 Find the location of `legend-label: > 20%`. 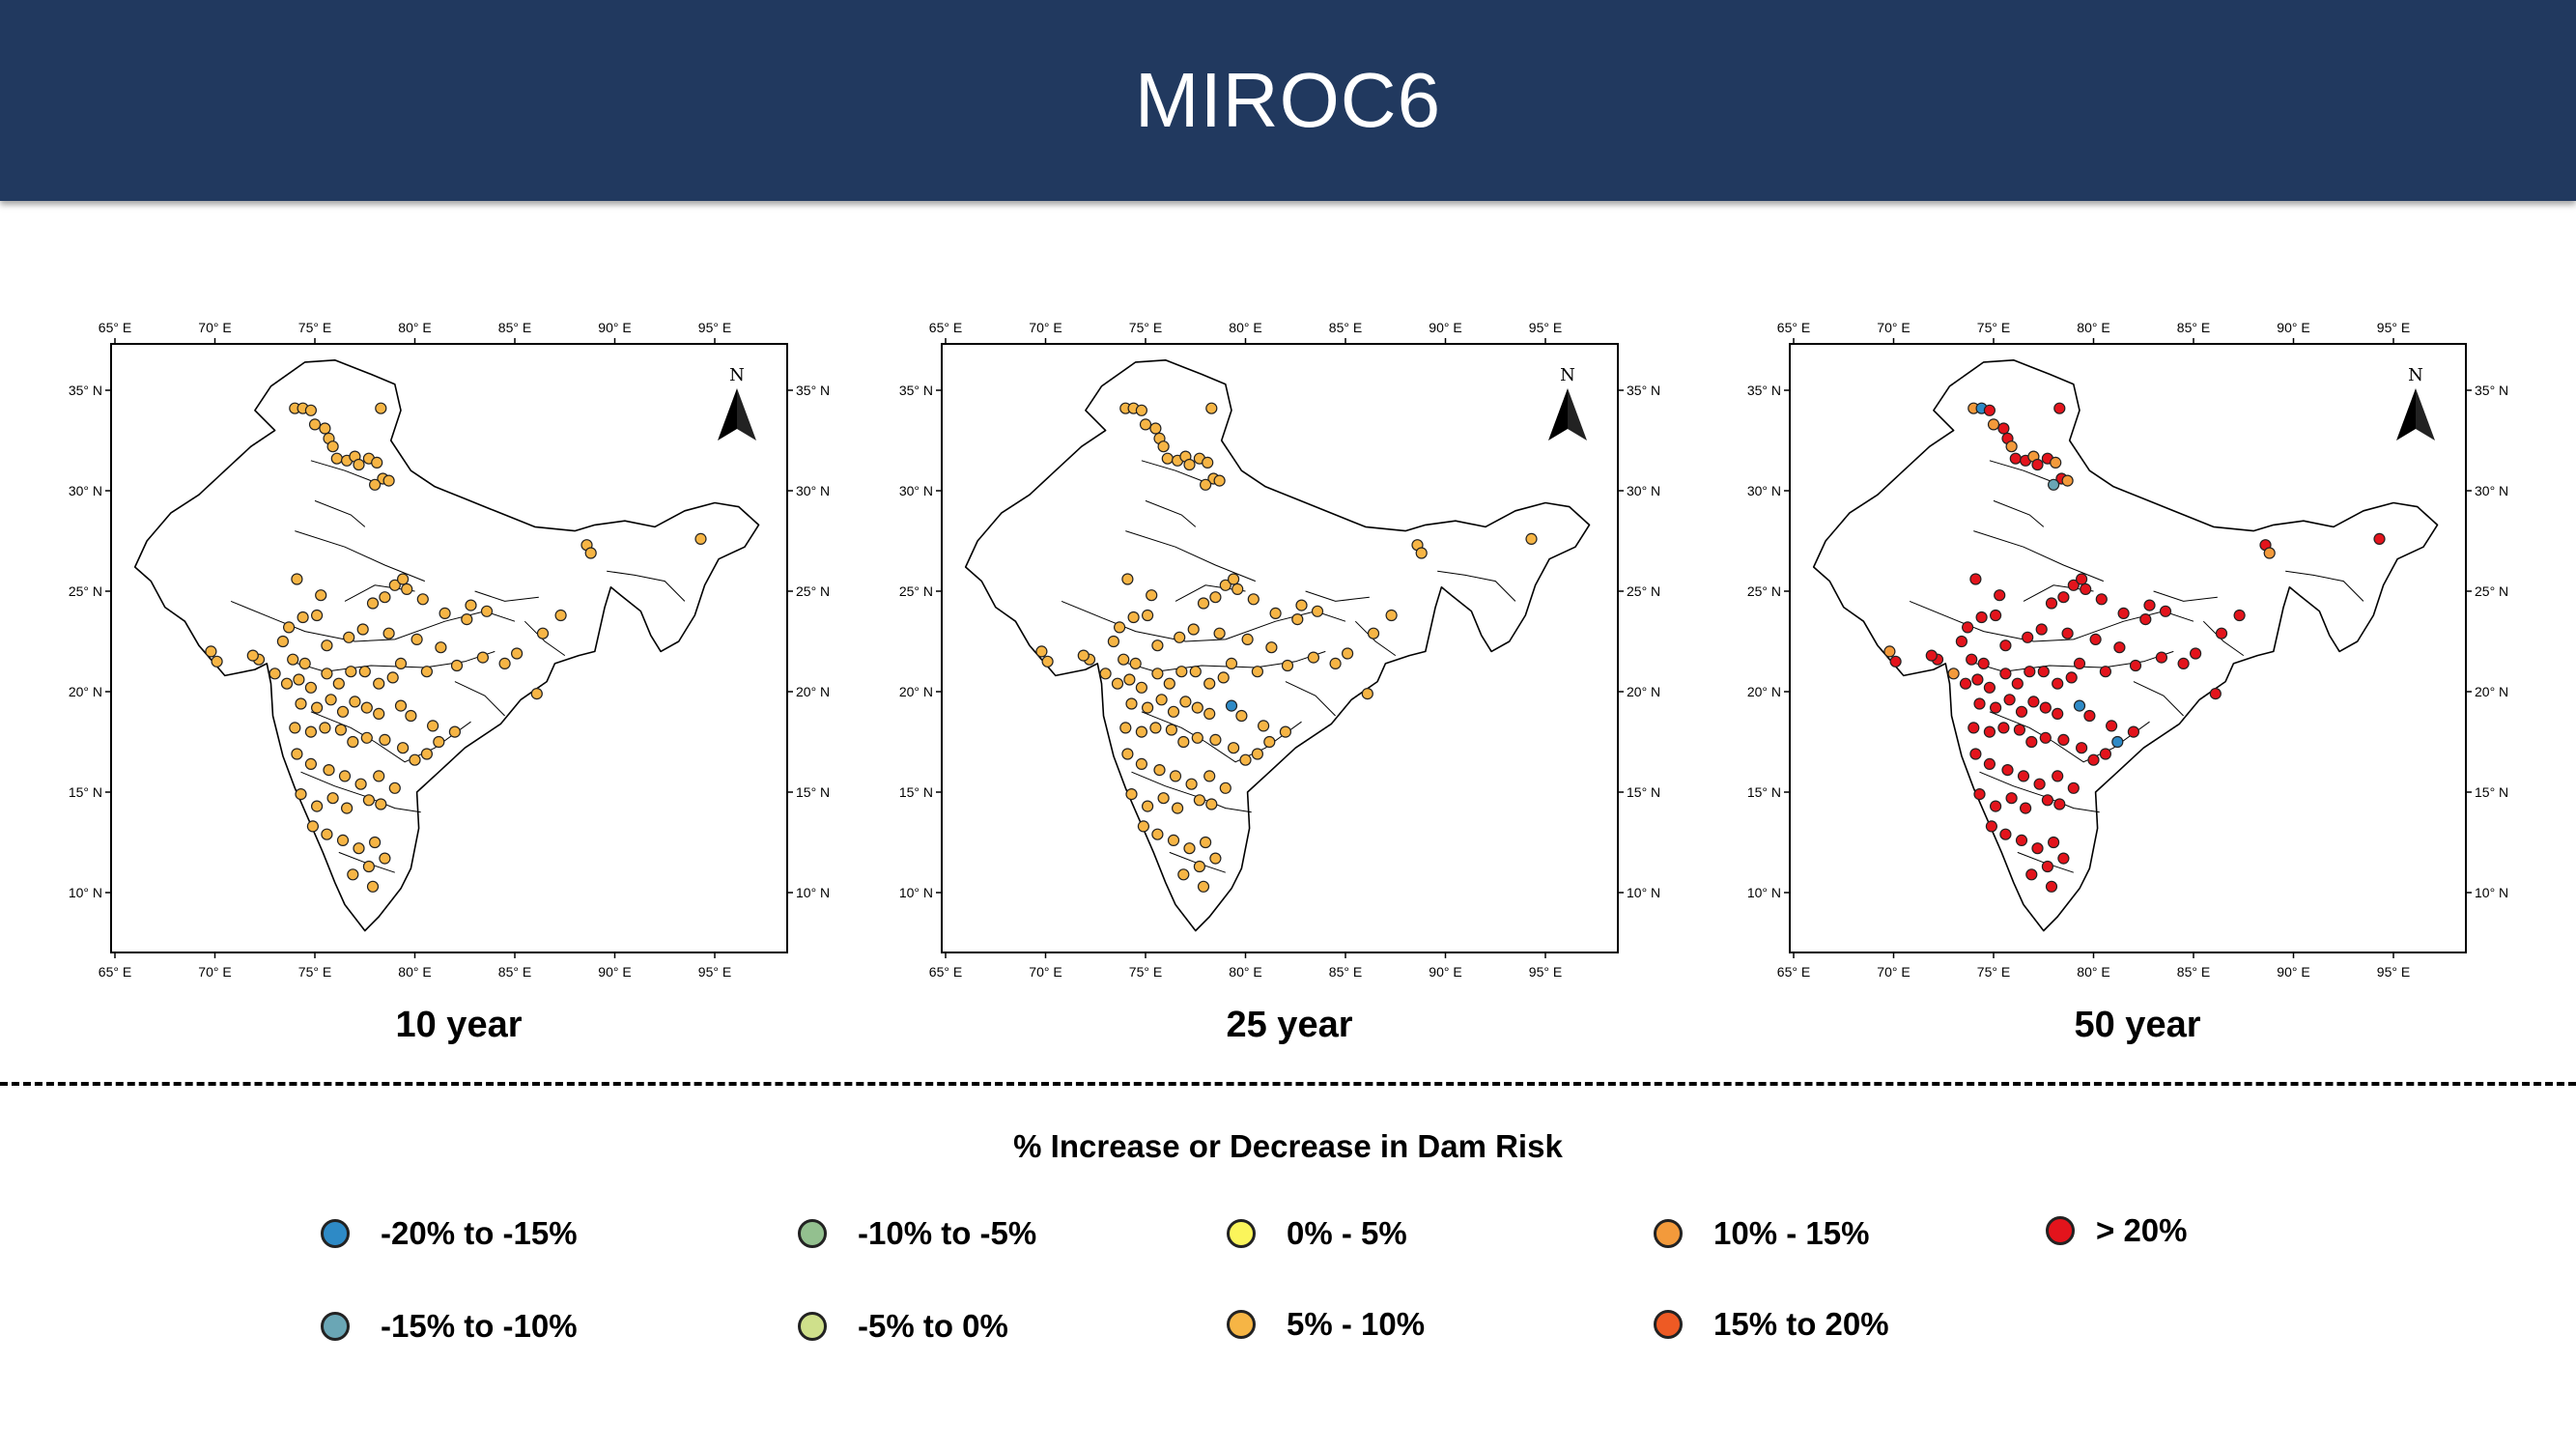

legend-label: > 20% is located at coordinates (2142, 1230).